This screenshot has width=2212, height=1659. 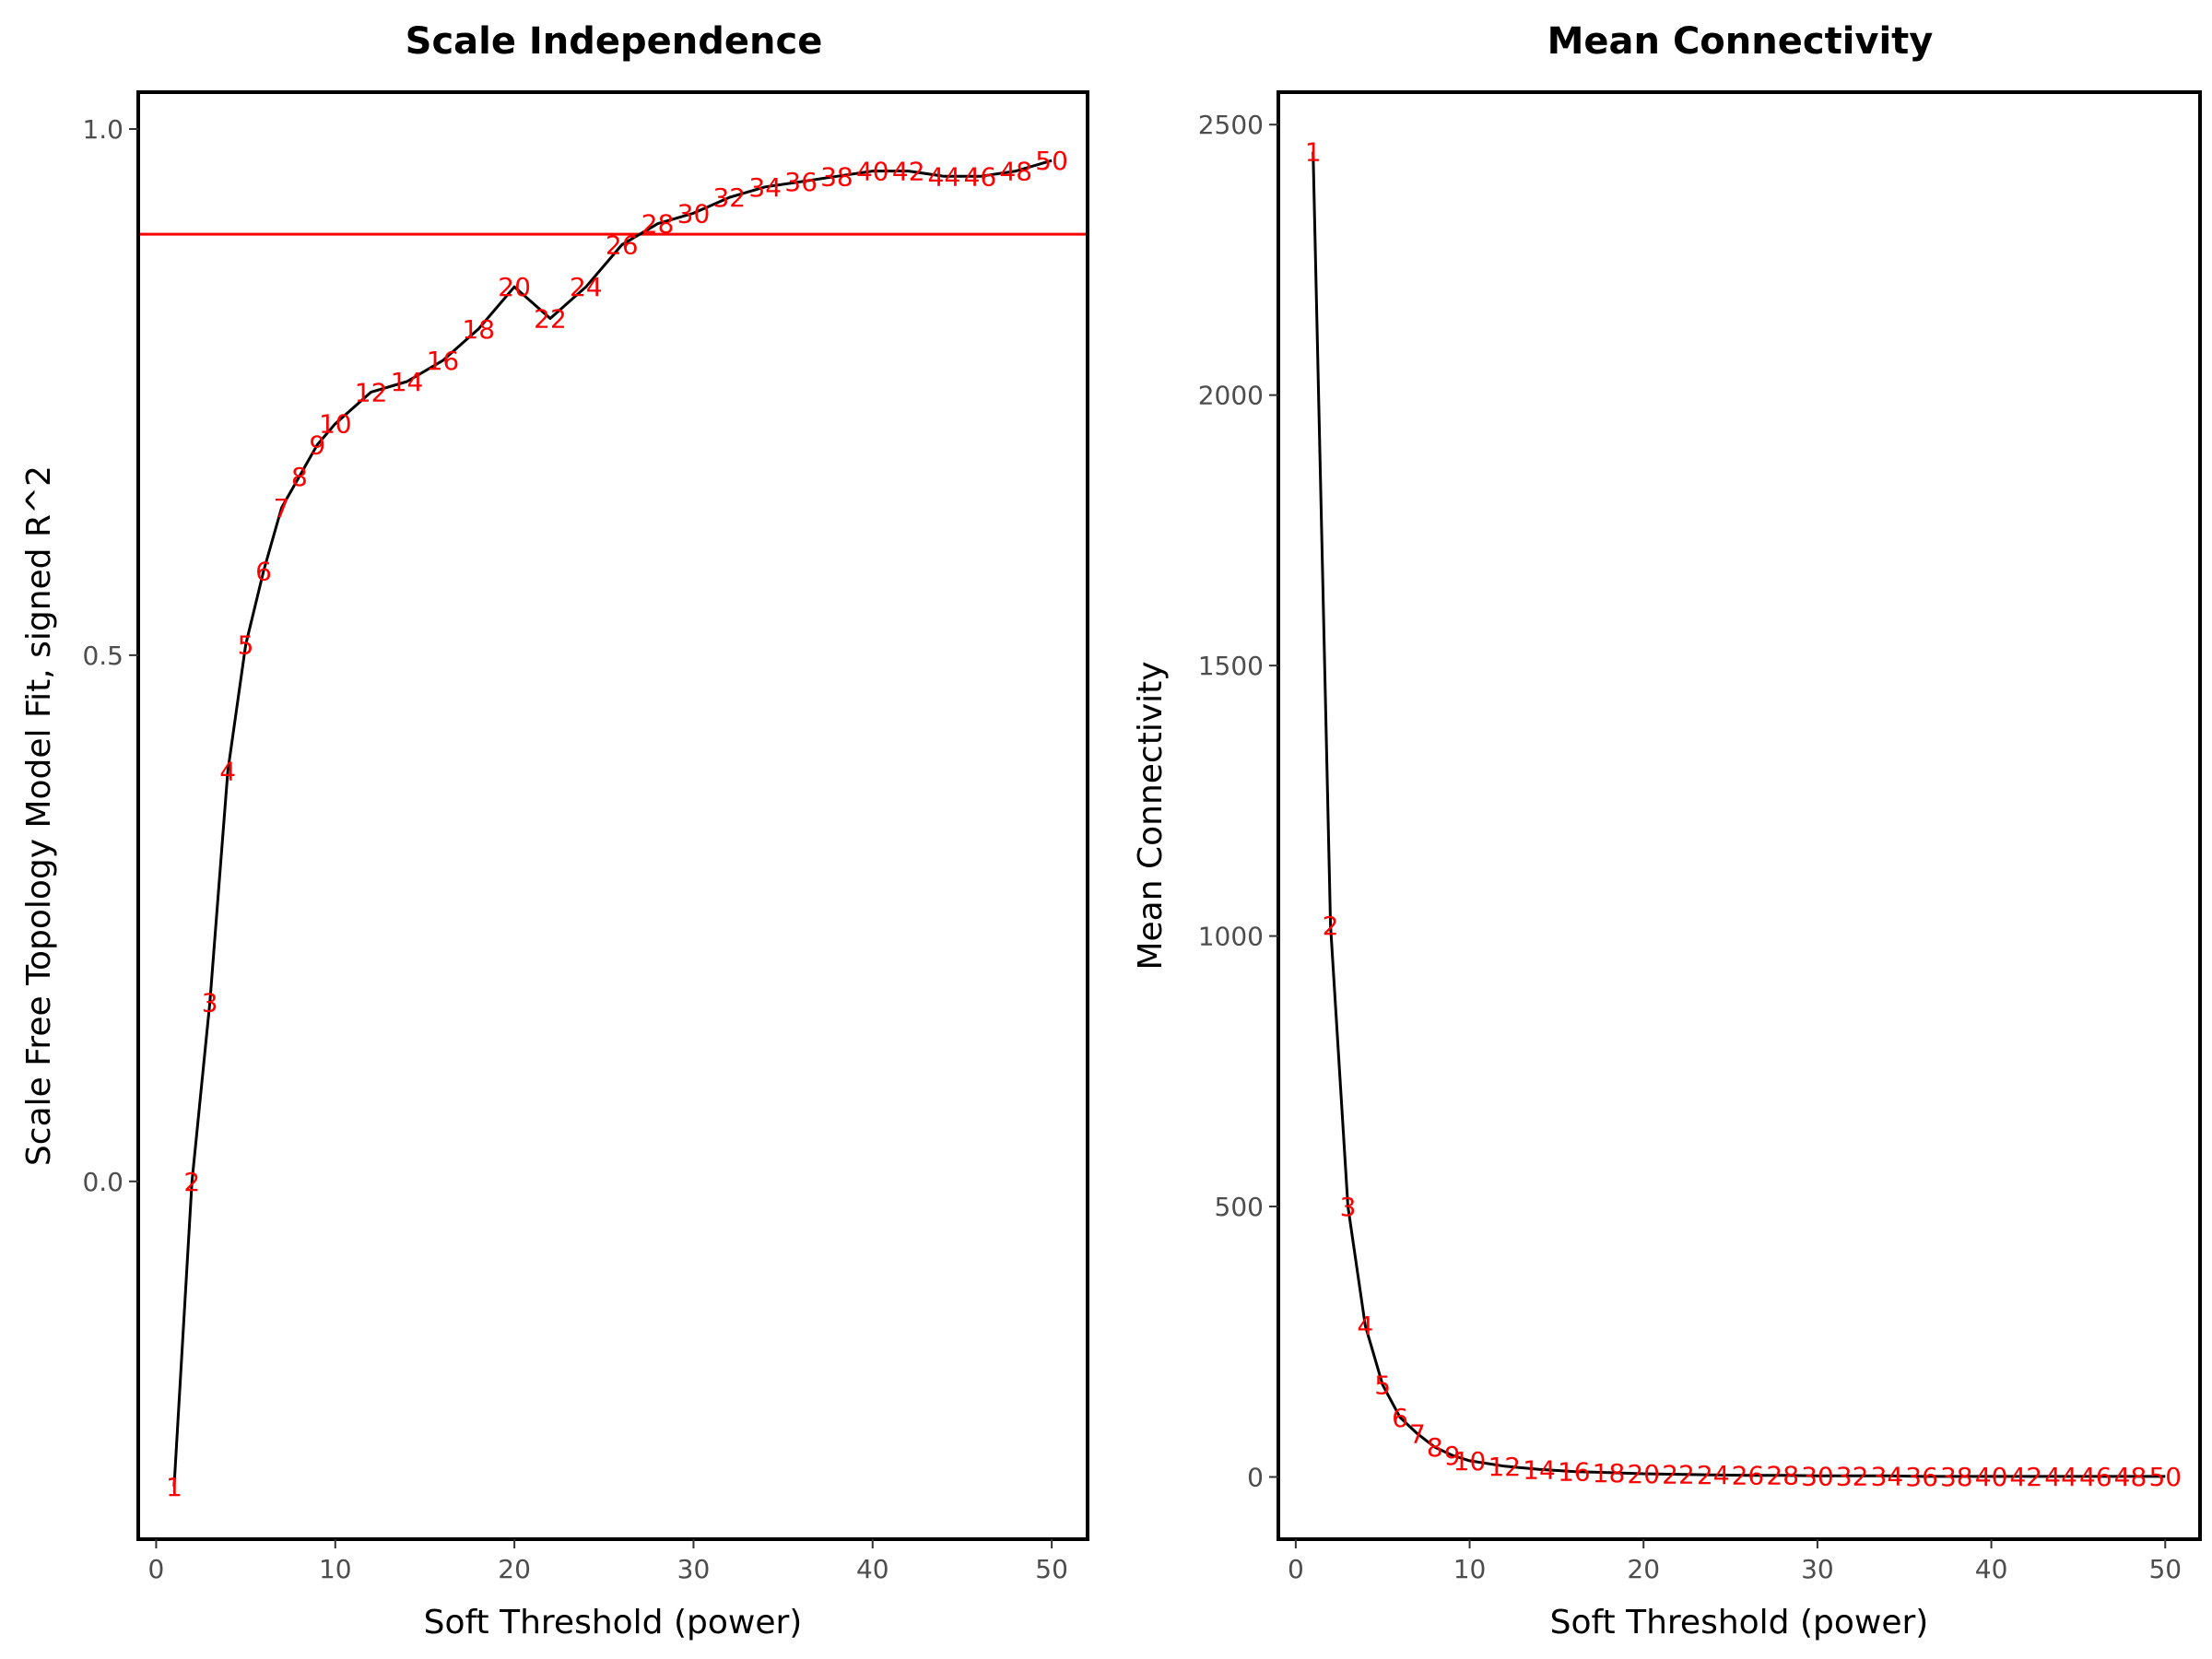 I want to click on y-tick-label: 1500, so click(x=1231, y=666).